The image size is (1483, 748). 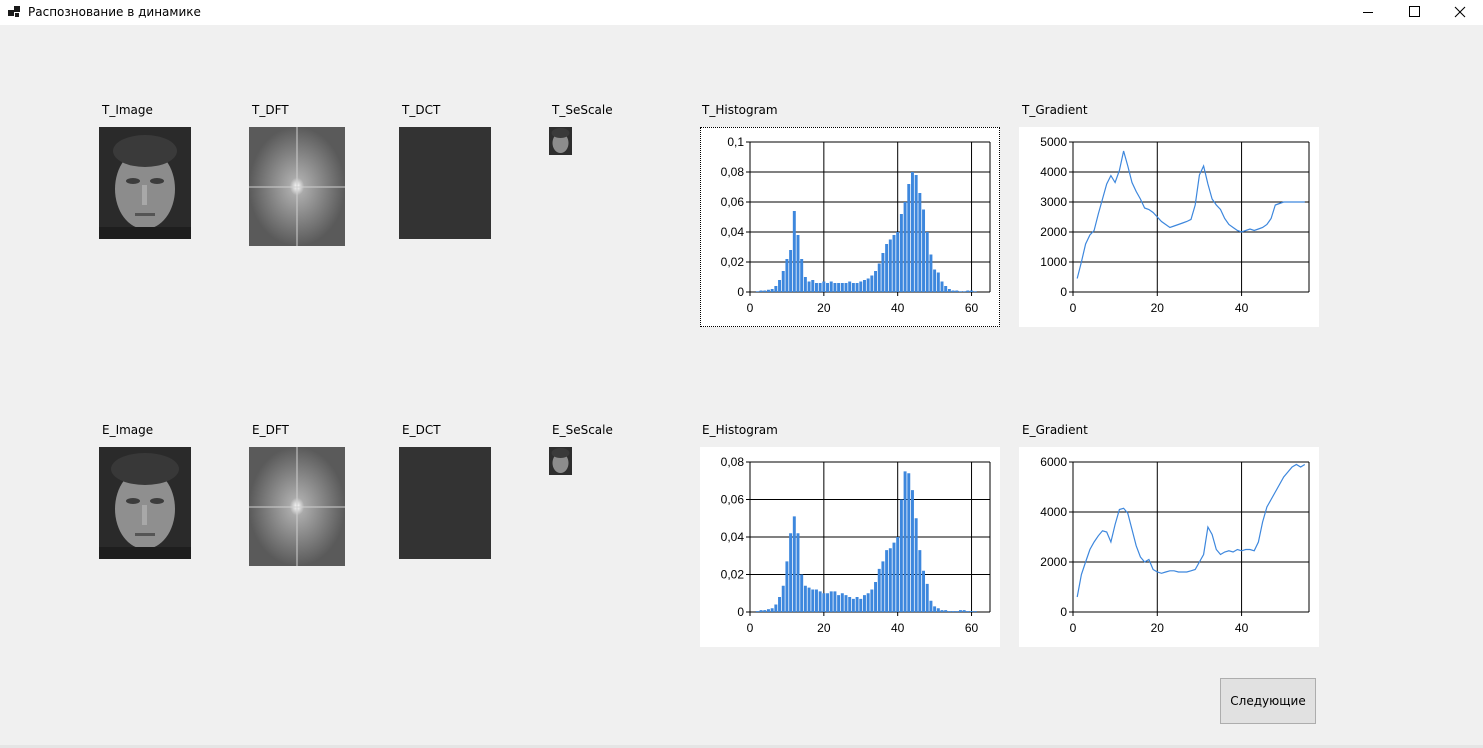 What do you see at coordinates (750, 628) in the screenshot?
I see `x-tick-label: 0` at bounding box center [750, 628].